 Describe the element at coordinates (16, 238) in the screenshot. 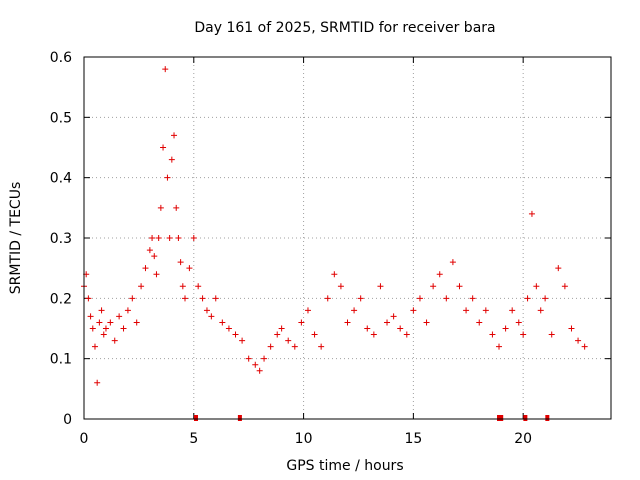

I see `y-axis-label: SRMTID / TECUs` at that location.